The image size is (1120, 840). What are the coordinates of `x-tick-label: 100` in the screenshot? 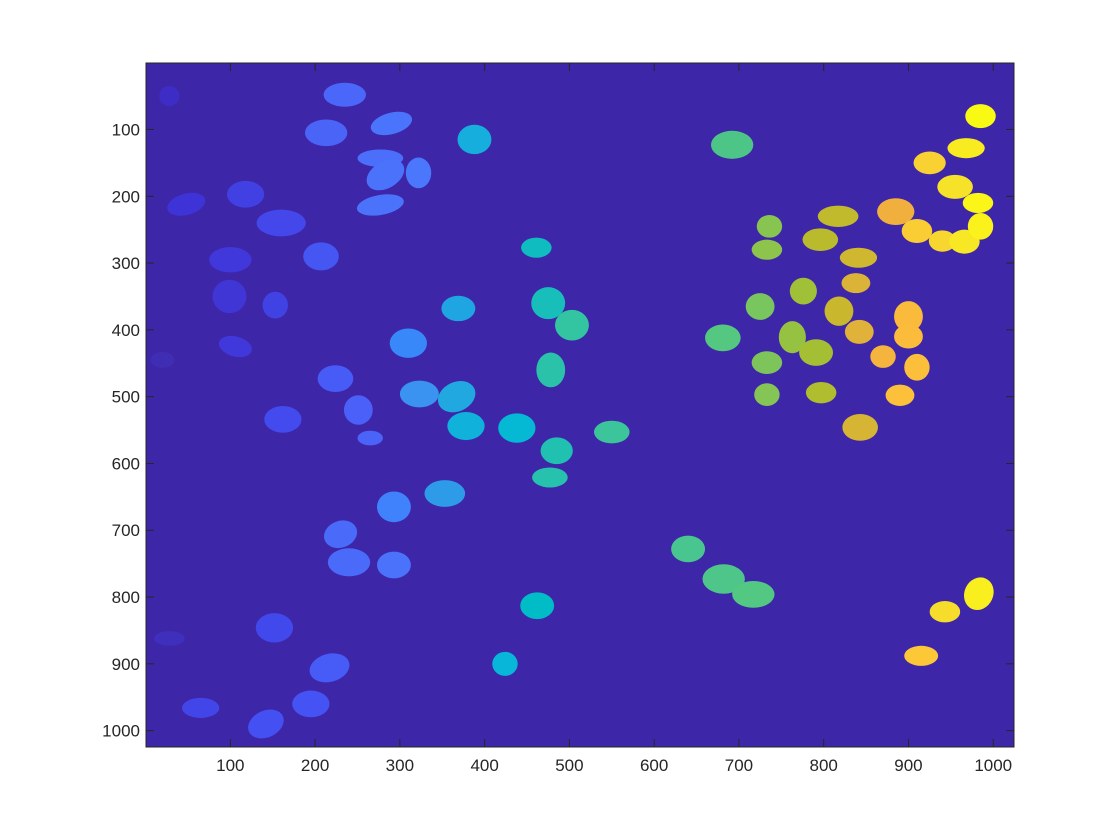 It's located at (230, 765).